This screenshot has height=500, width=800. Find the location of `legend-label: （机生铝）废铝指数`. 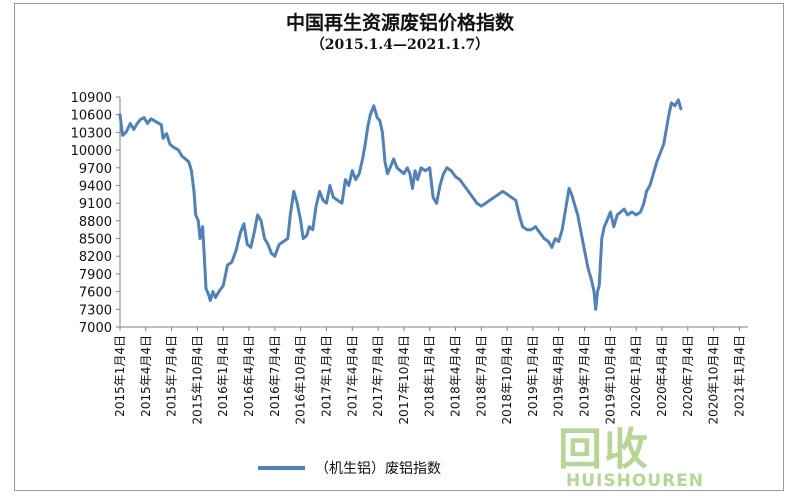

legend-label: （机生铝）废铝指数 is located at coordinates (378, 469).